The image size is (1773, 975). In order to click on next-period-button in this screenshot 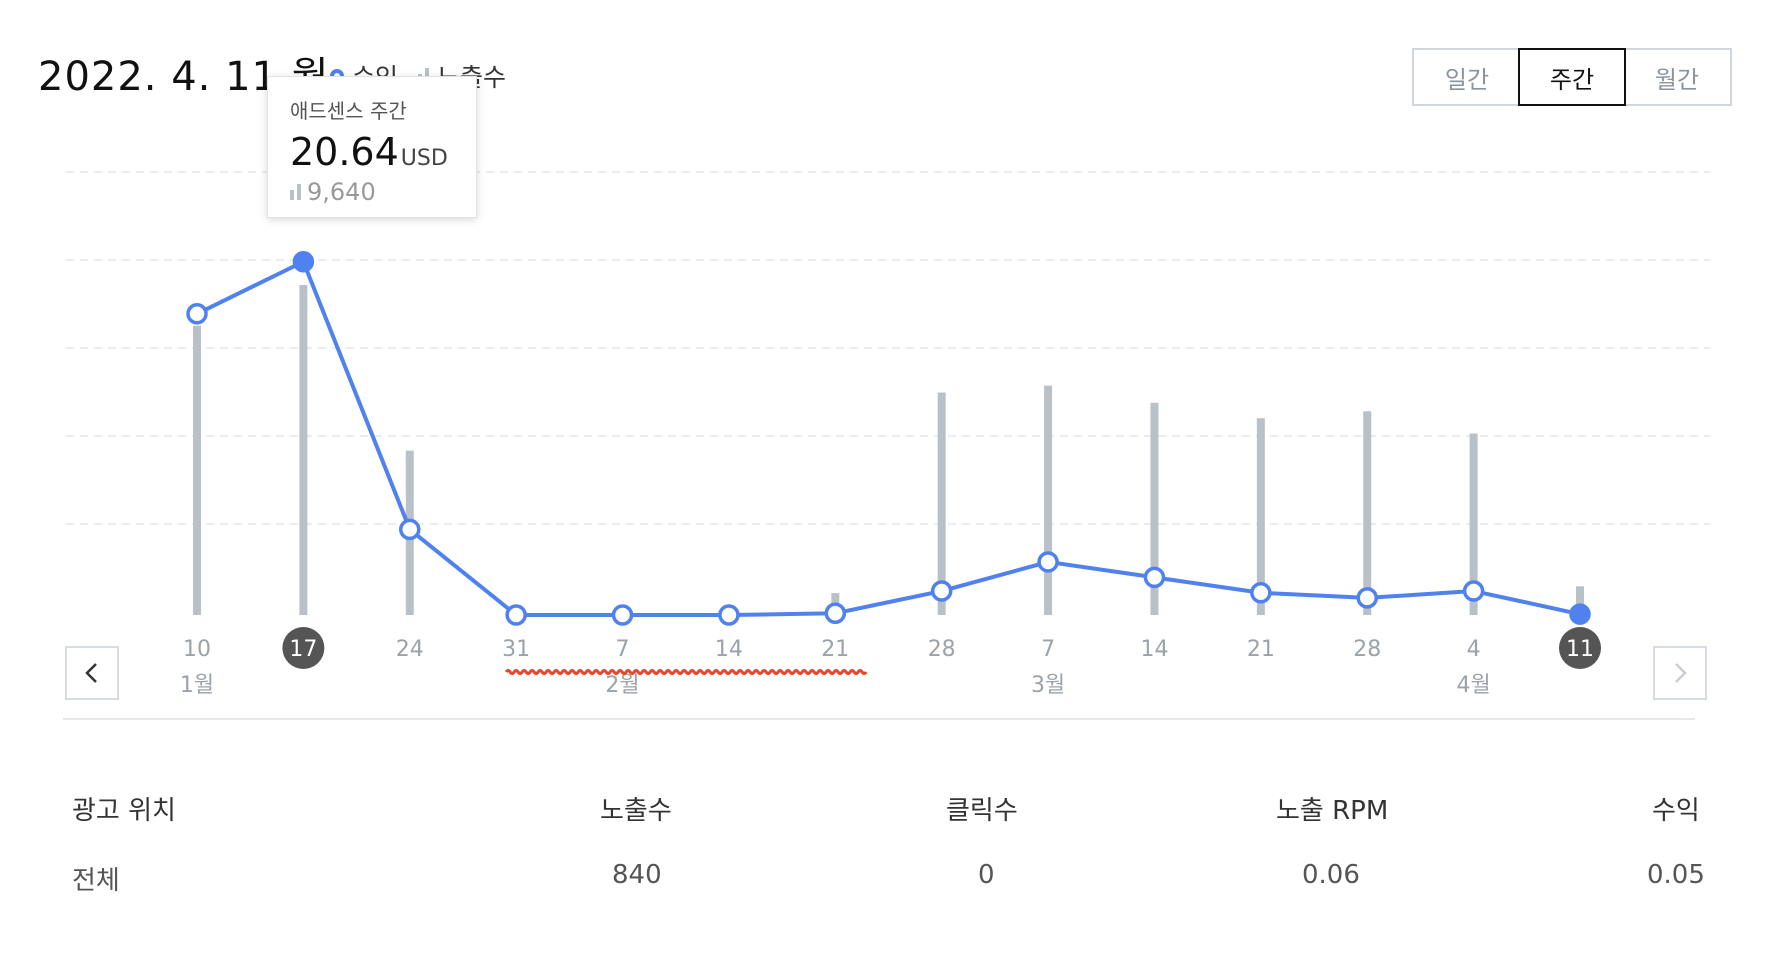, I will do `click(1680, 673)`.